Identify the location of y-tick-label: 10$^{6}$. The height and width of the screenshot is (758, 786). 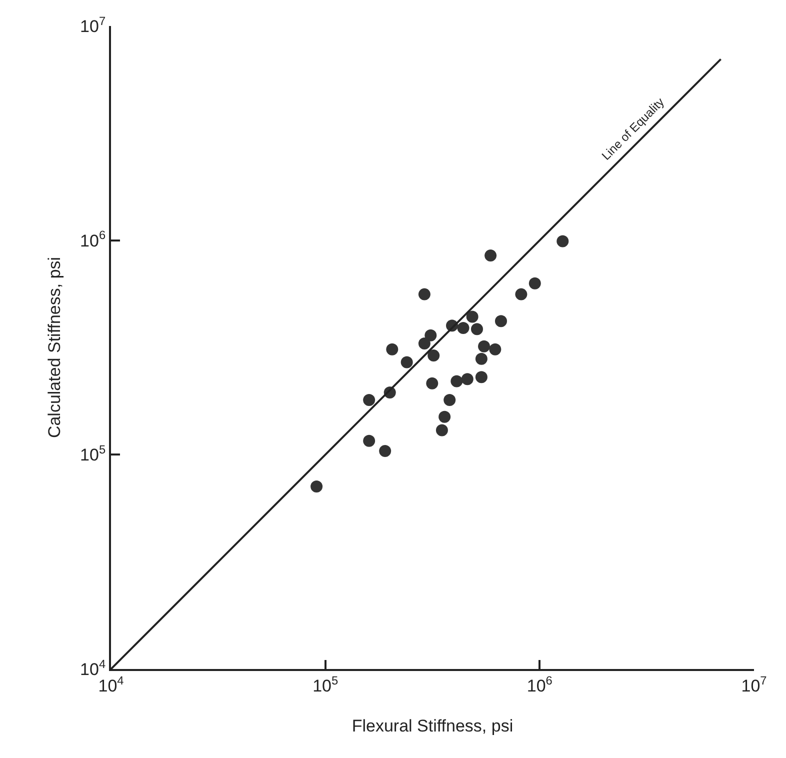
(93, 239).